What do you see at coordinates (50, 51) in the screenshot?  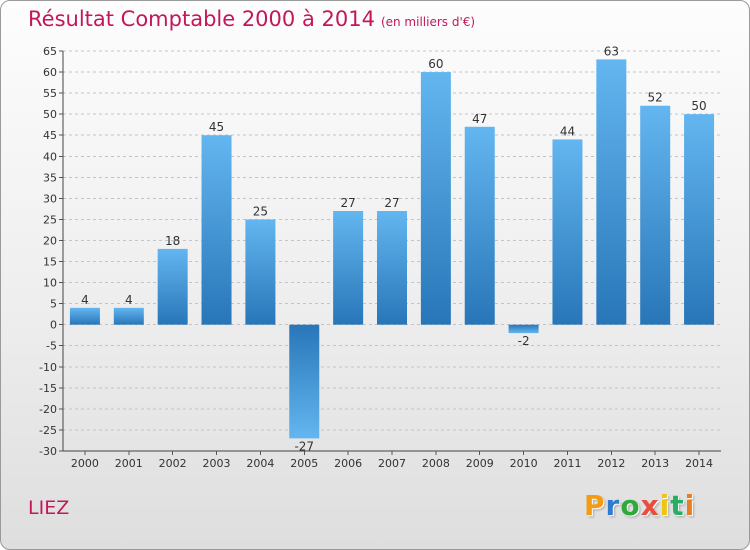 I see `y-tick-label: 65` at bounding box center [50, 51].